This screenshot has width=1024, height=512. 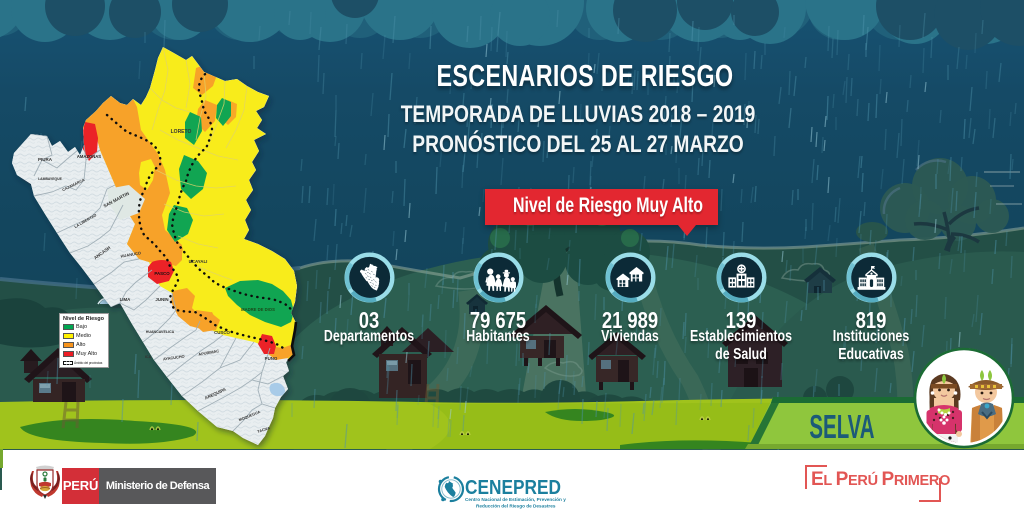 What do you see at coordinates (174, 358) in the screenshot?
I see `svg-text: AYACUCHO` at bounding box center [174, 358].